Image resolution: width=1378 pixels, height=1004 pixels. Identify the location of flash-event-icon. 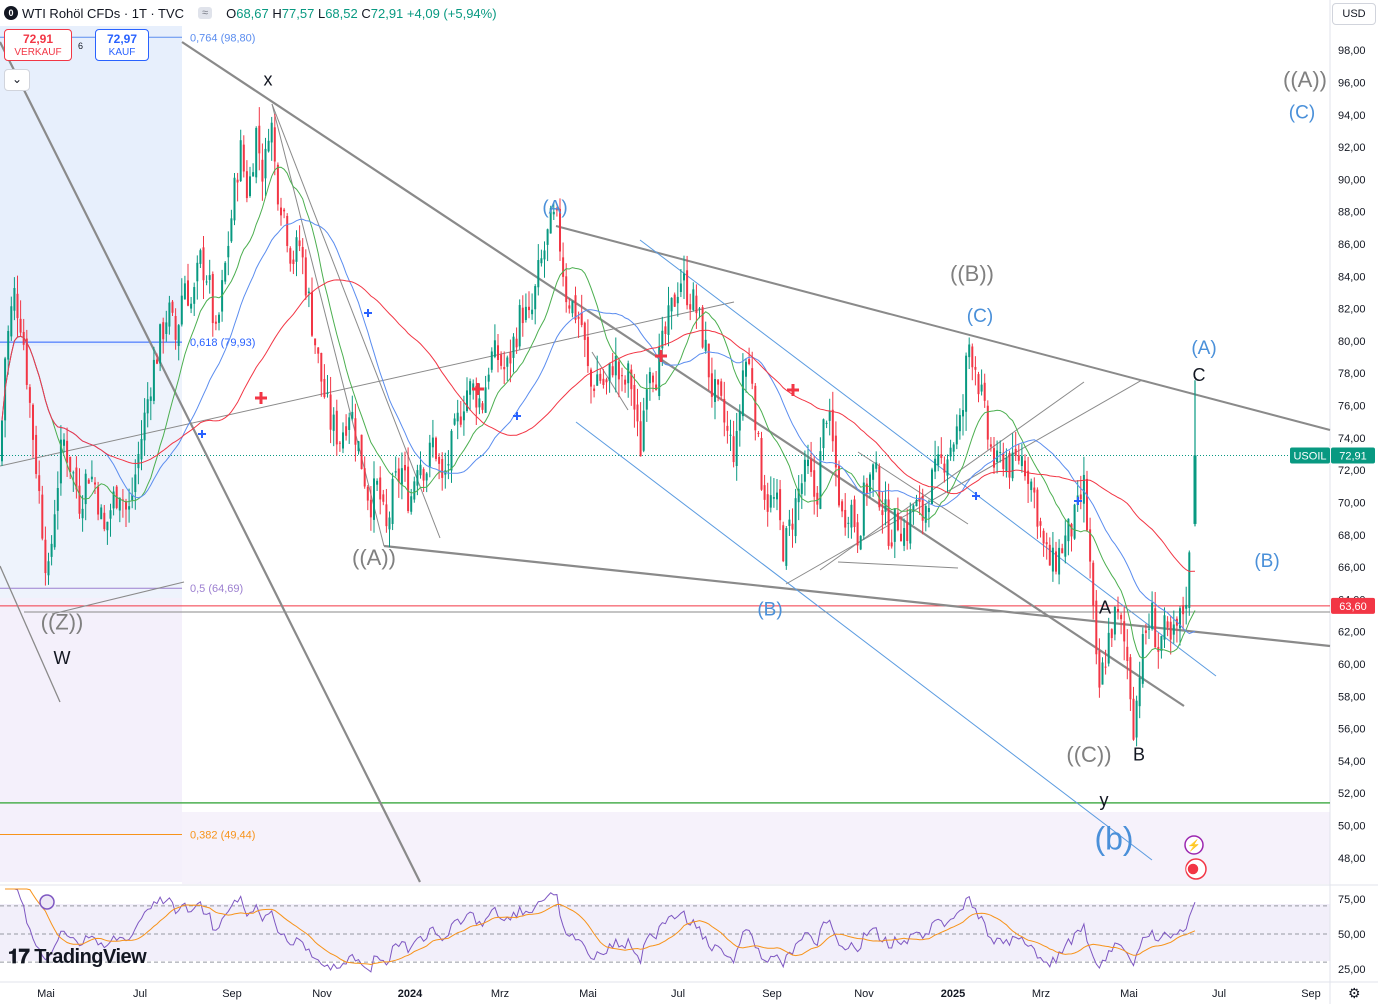
(1194, 845).